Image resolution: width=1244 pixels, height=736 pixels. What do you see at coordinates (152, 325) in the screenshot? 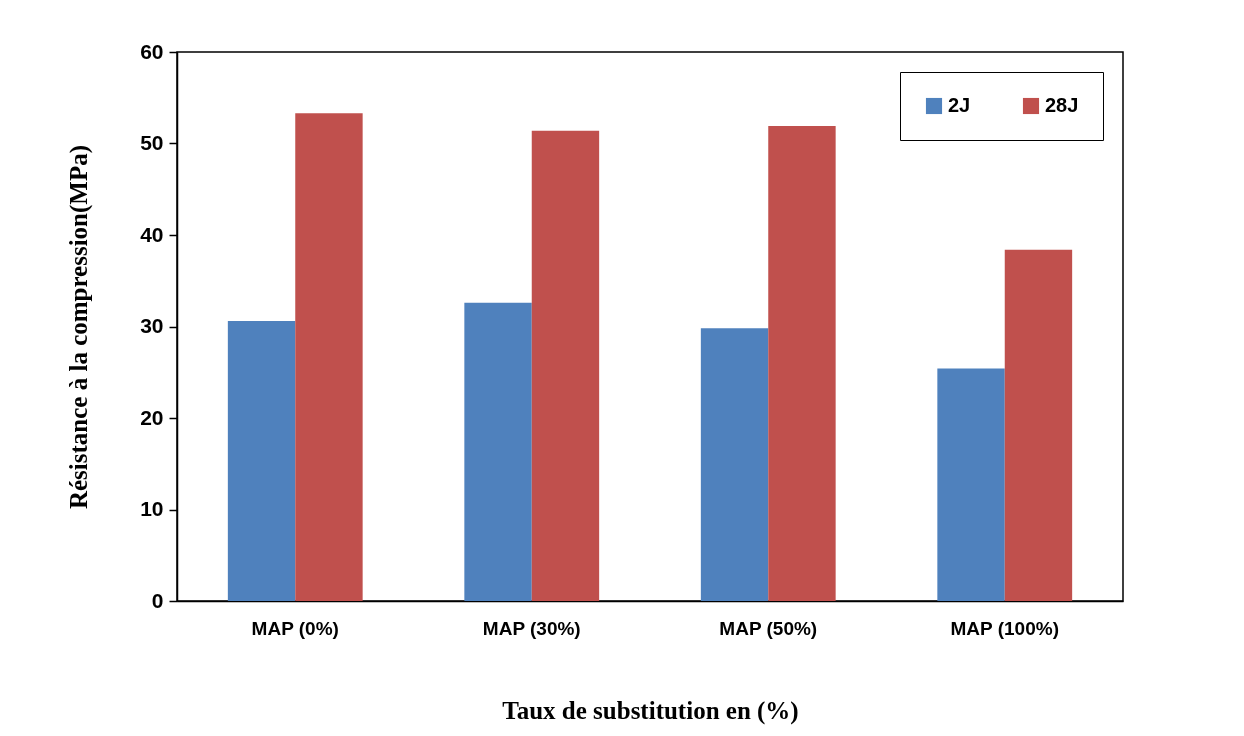
I see `y-tick-label: 30` at bounding box center [152, 325].